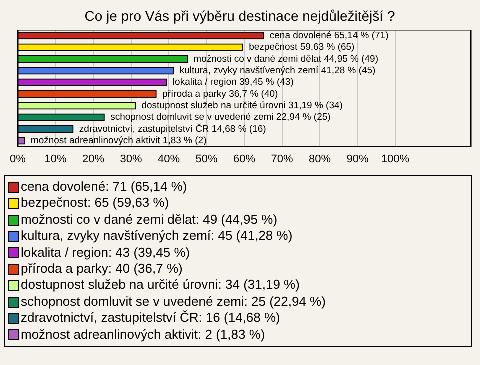  What do you see at coordinates (118, 141) in the screenshot?
I see `data-label: možnost adreanlinových aktivit 1,83 % (2)` at bounding box center [118, 141].